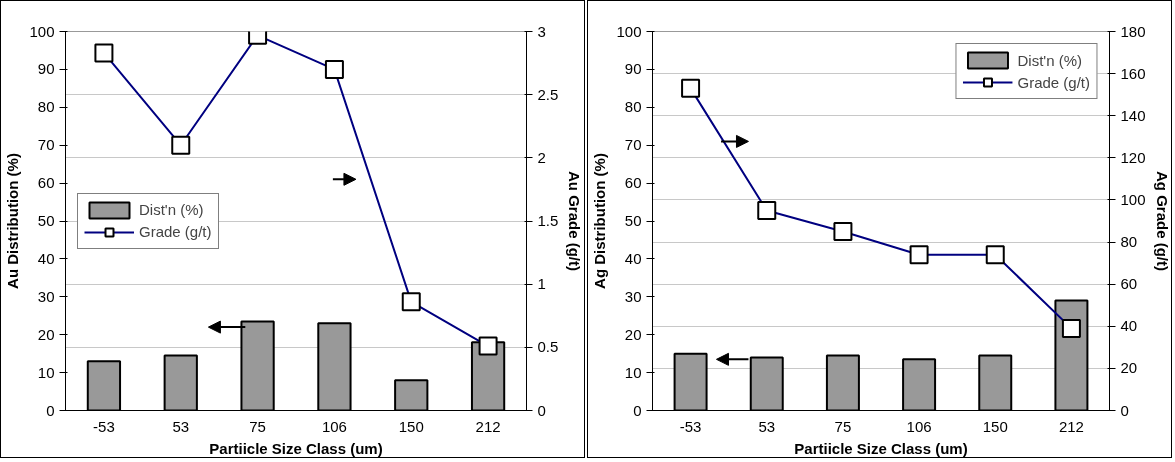 The image size is (1175, 462). Describe the element at coordinates (600, 221) in the screenshot. I see `y-axis-title: Ag Distribution (%)` at that location.